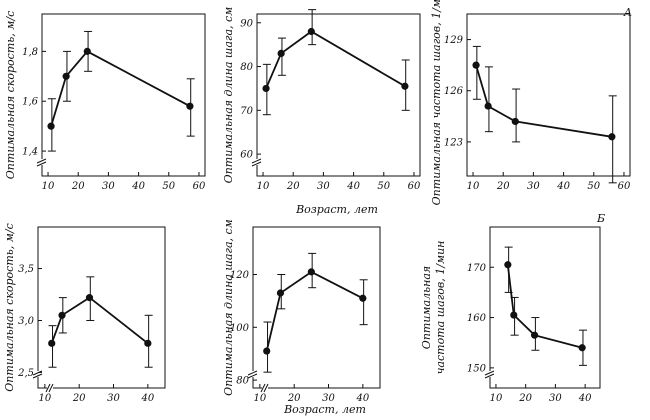 The image size is (650, 420). What do you see at coordinates (30, 102) in the screenshot?
I see `y-tick-label: 1,6` at bounding box center [30, 102].